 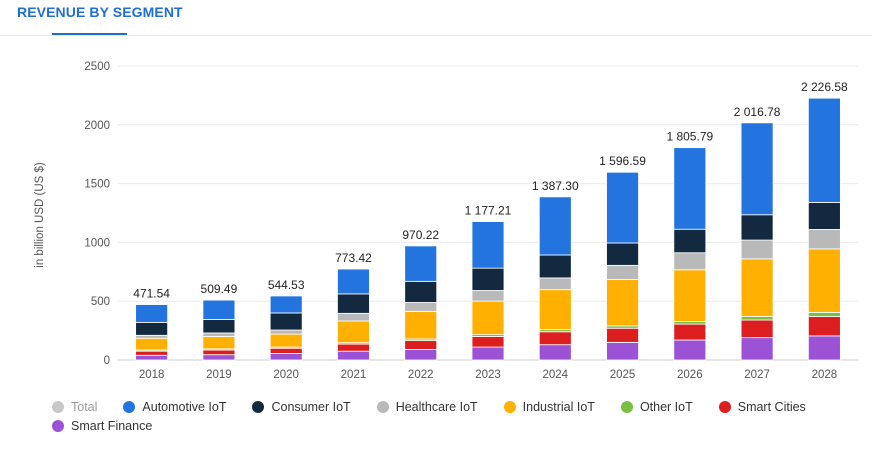 What do you see at coordinates (555, 375) in the screenshot?
I see `x-tick-label: 2024` at bounding box center [555, 375].